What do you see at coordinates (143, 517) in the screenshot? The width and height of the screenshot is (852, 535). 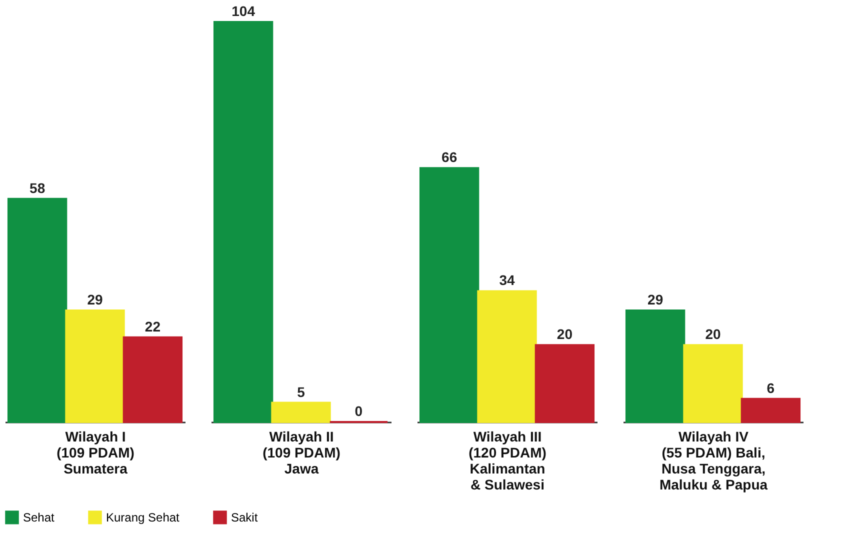 I see `legend-label: Kurang Sehat` at bounding box center [143, 517].